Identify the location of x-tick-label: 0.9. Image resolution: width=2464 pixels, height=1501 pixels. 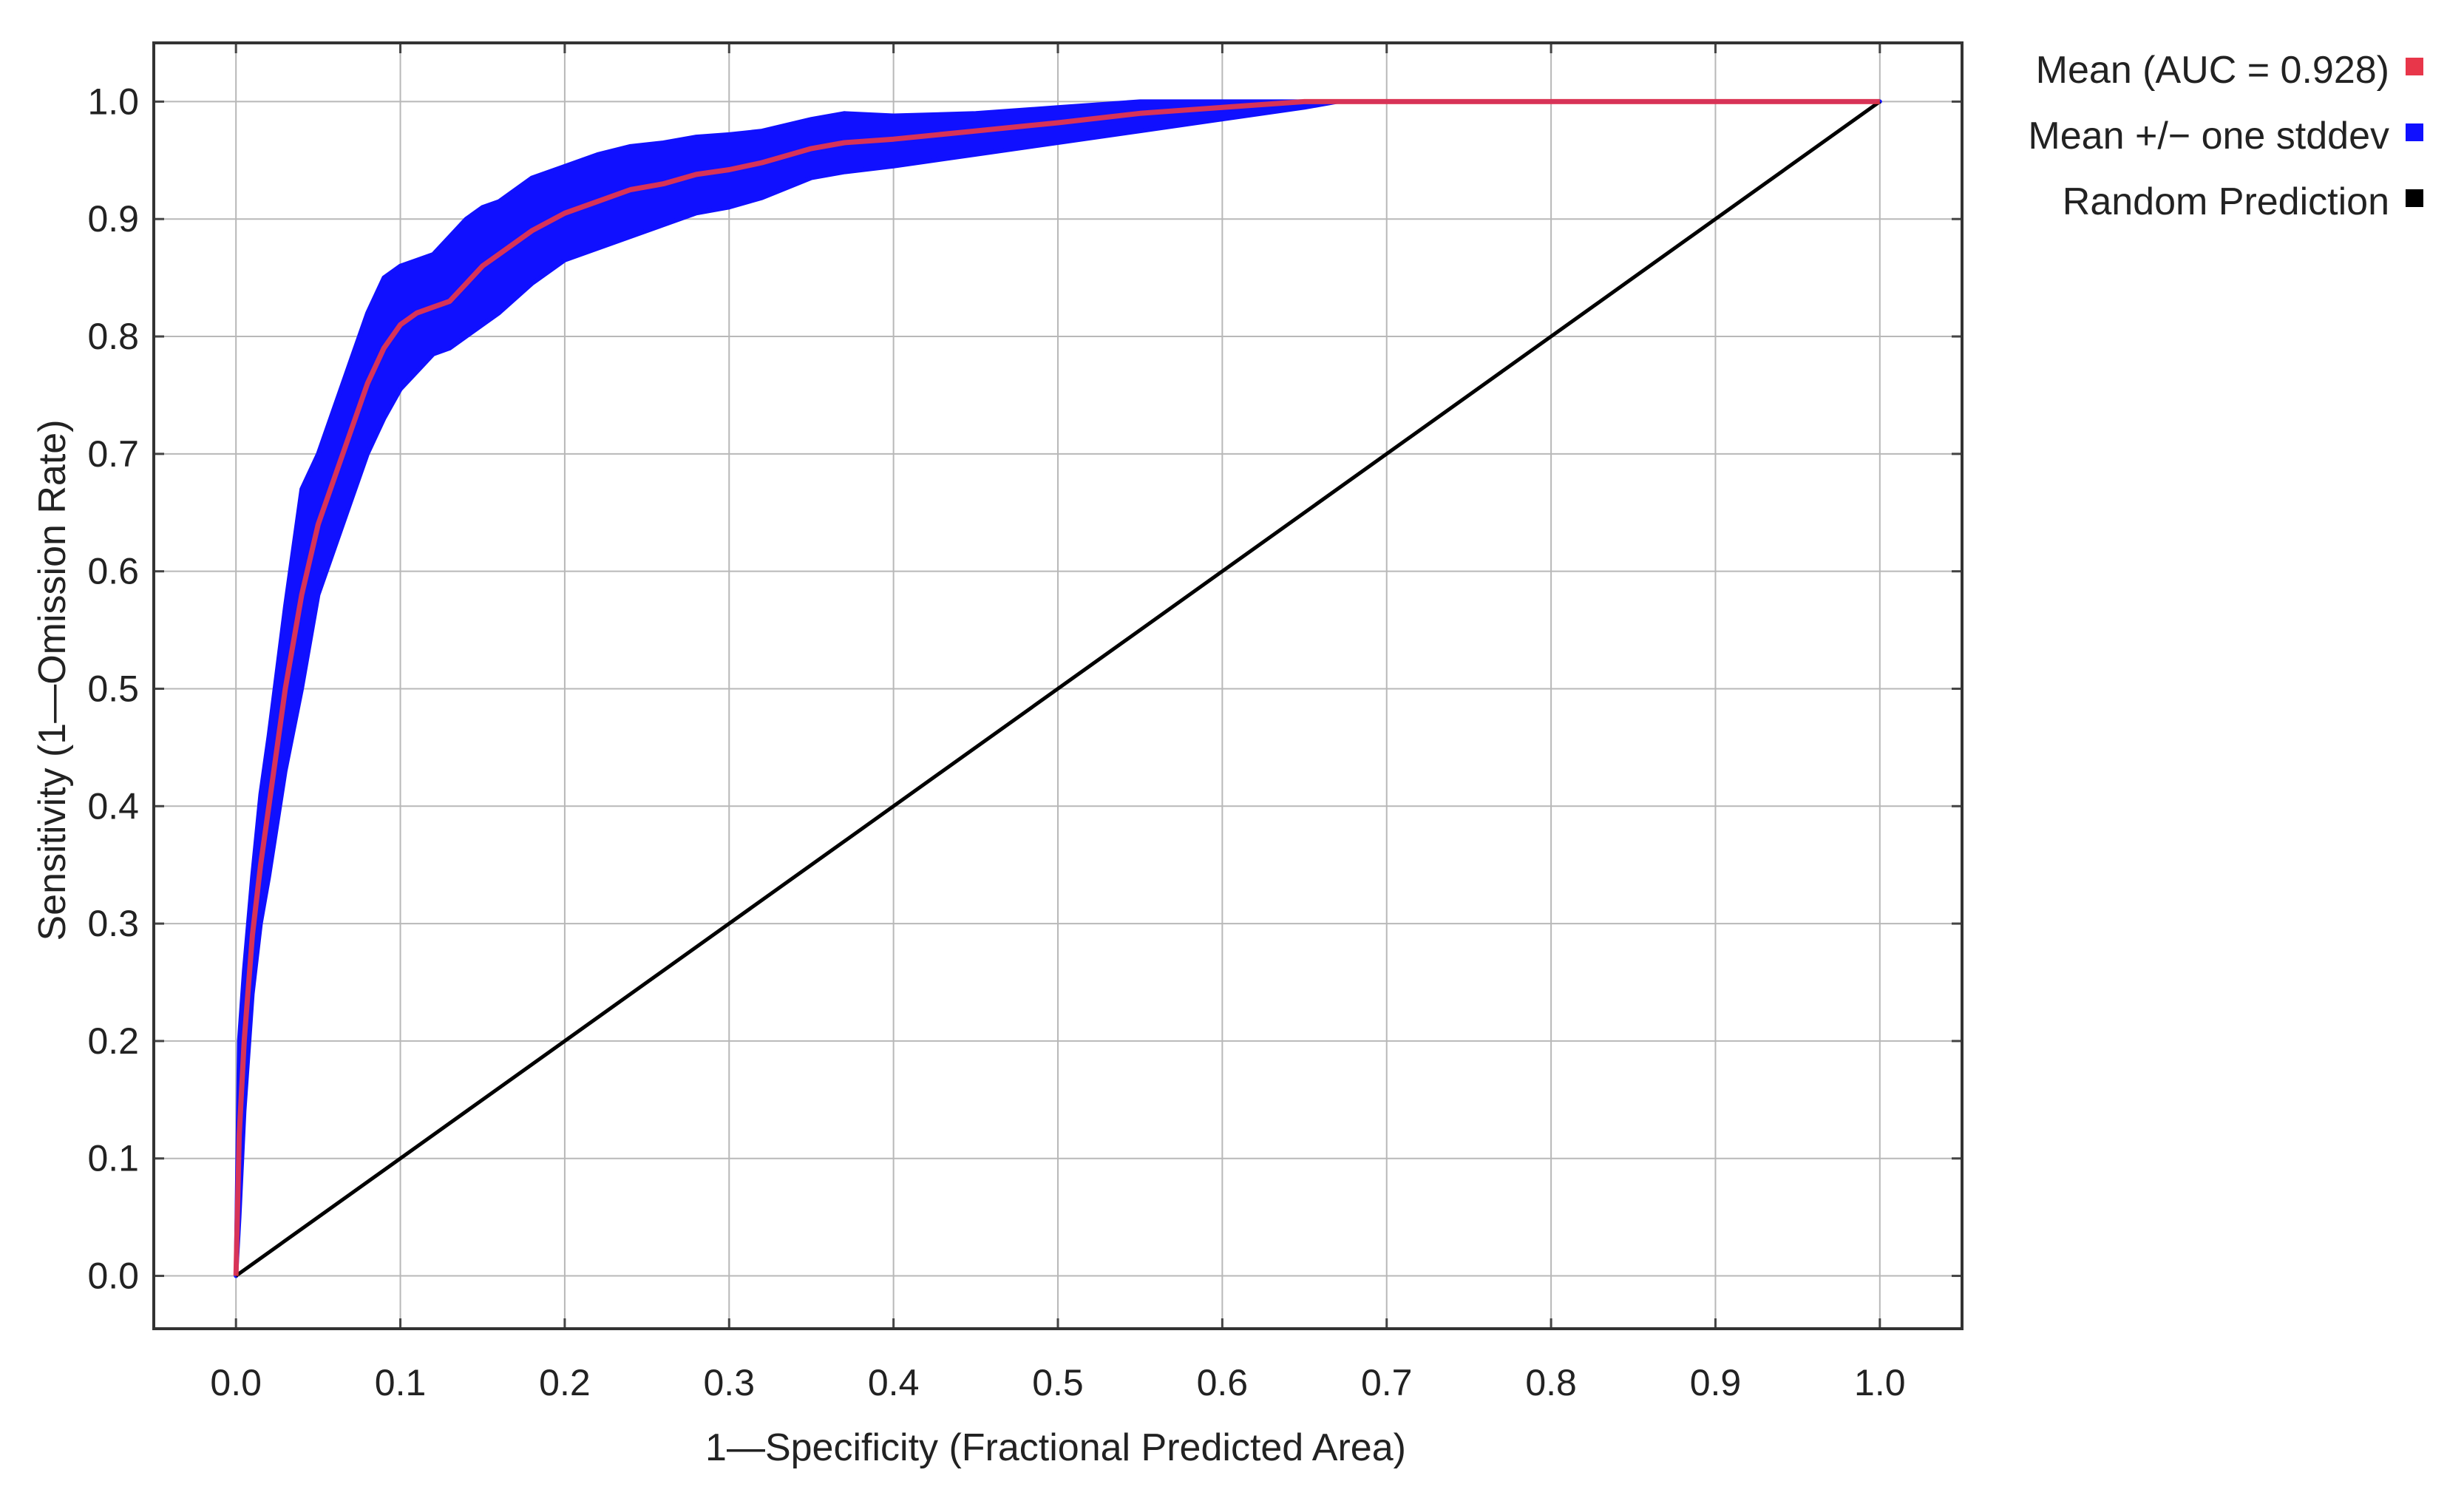
(1716, 1382).